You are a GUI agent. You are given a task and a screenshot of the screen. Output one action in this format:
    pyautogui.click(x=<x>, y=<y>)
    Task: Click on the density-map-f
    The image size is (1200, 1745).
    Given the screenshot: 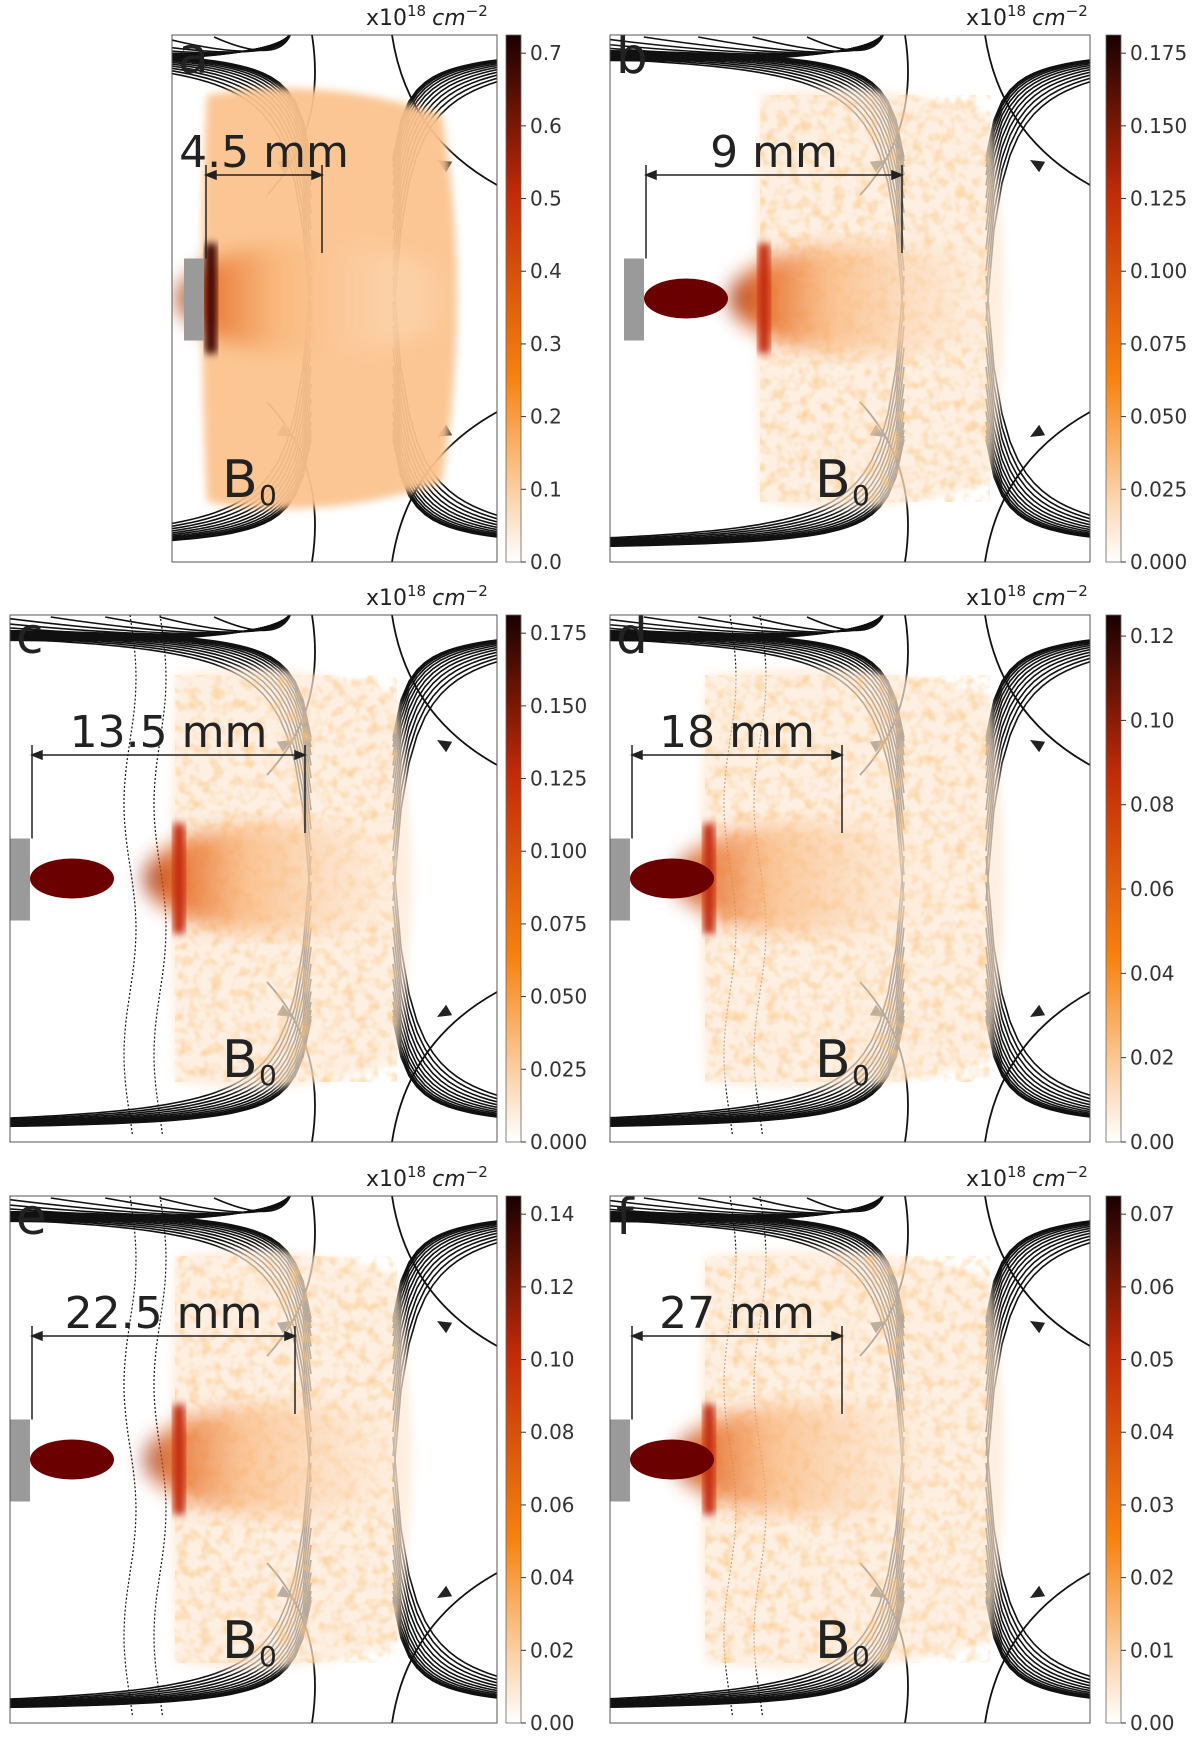 What is the action you would take?
    pyautogui.click(x=840, y=1459)
    